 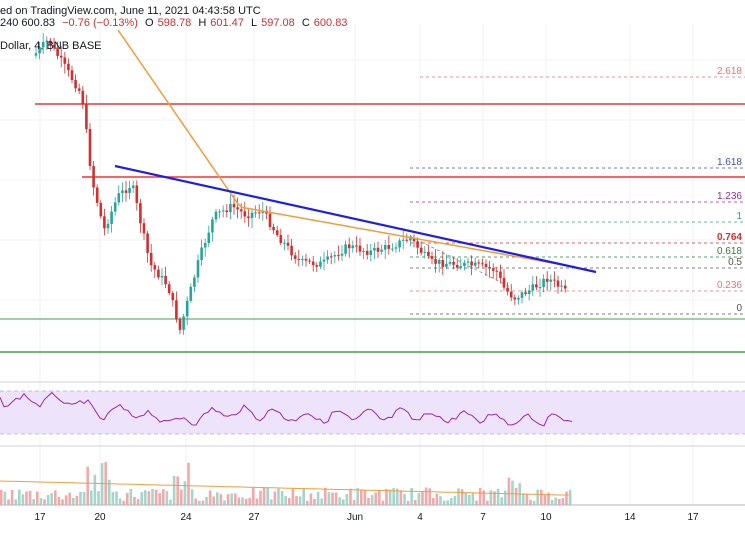 I want to click on price-change: −0.76 (−0.13%), so click(x=100, y=23).